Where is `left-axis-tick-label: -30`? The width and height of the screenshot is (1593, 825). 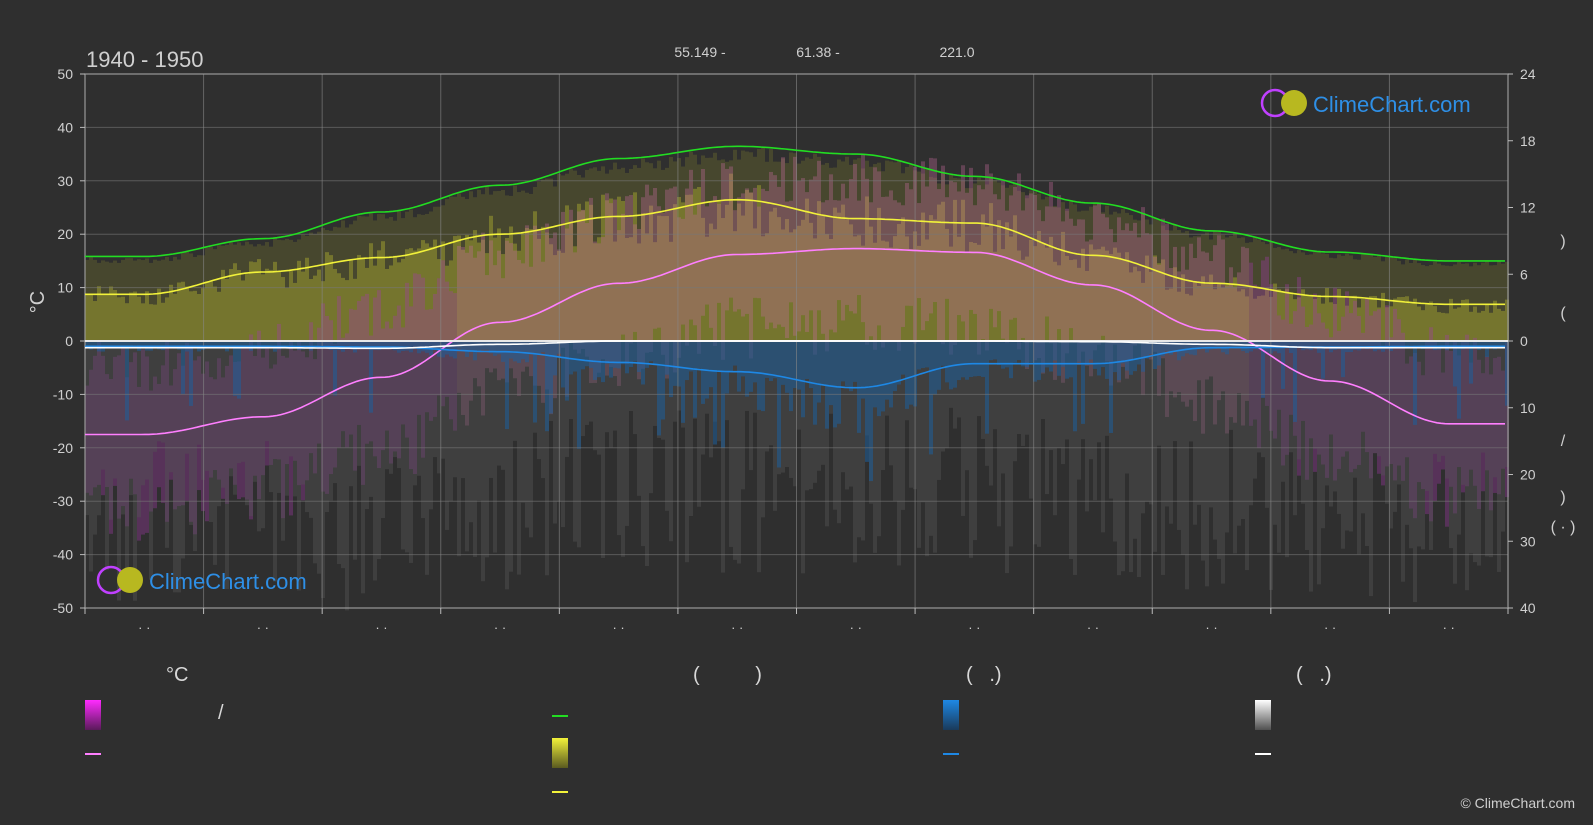 left-axis-tick-label: -30 is located at coordinates (63, 501).